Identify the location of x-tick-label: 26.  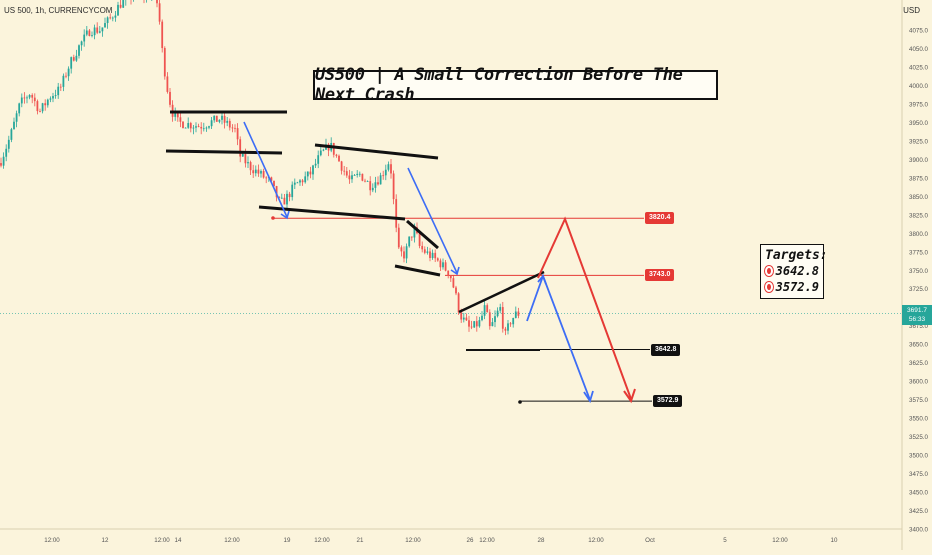
(470, 540).